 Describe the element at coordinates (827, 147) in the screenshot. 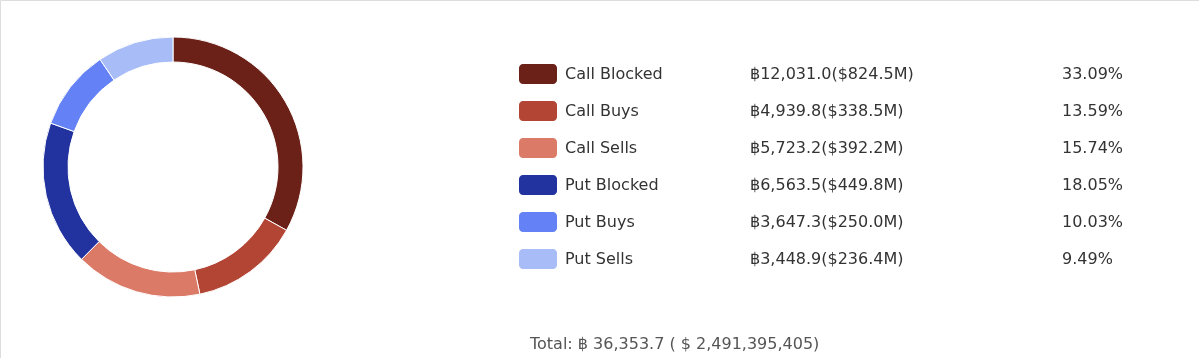

I see `data-label: ฿5,723.2($392.2M)` at that location.